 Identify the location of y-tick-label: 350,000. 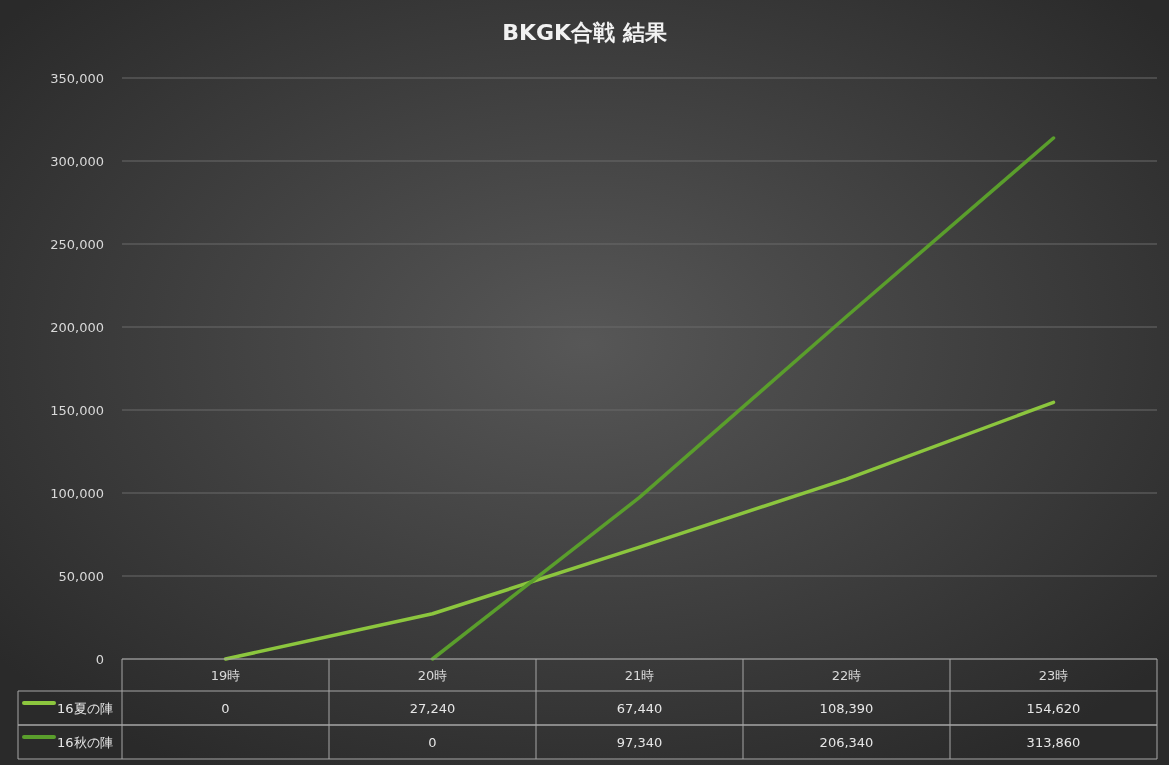
(77, 78).